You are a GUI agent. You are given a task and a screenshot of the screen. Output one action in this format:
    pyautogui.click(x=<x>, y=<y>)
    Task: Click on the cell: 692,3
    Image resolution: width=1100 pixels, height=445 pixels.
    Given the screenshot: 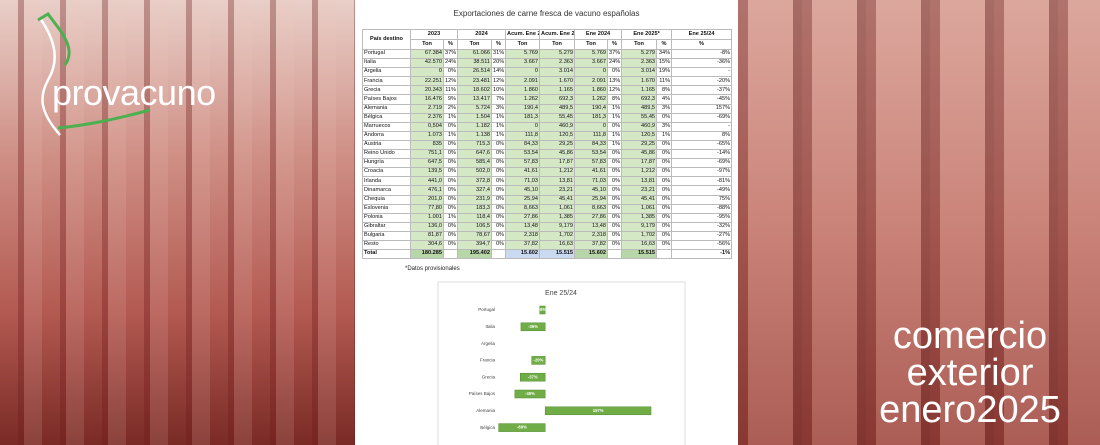 What is the action you would take?
    pyautogui.click(x=557, y=99)
    